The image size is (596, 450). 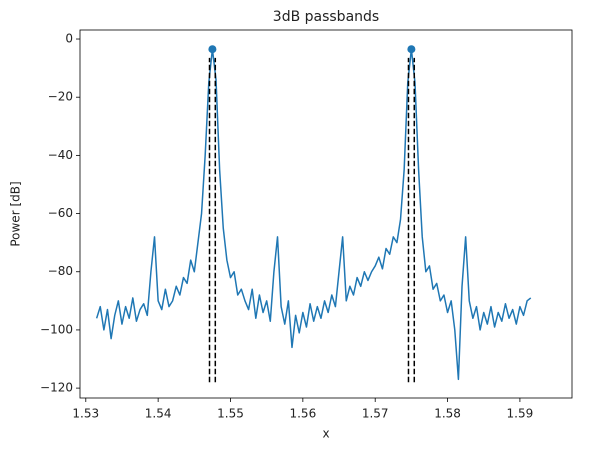 I want to click on y-tick-label: −120, so click(x=56, y=388).